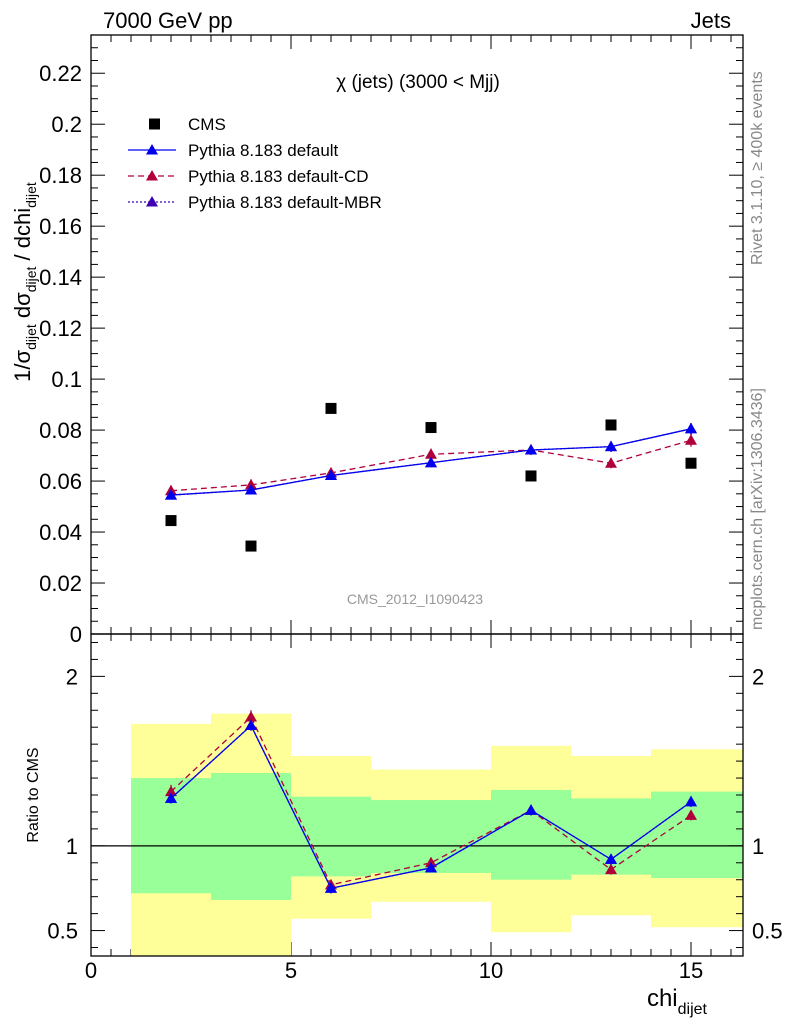 This screenshot has height=1024, width=786. Describe the element at coordinates (693, 1009) in the screenshot. I see `x-label-sub: dijet` at that location.